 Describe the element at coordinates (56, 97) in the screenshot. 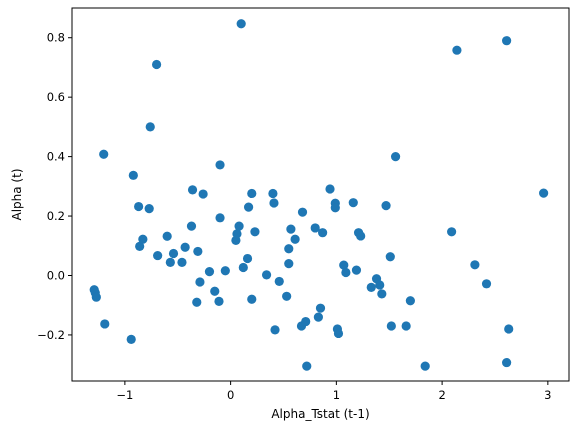

I see `y-tick-label: 0.6` at that location.